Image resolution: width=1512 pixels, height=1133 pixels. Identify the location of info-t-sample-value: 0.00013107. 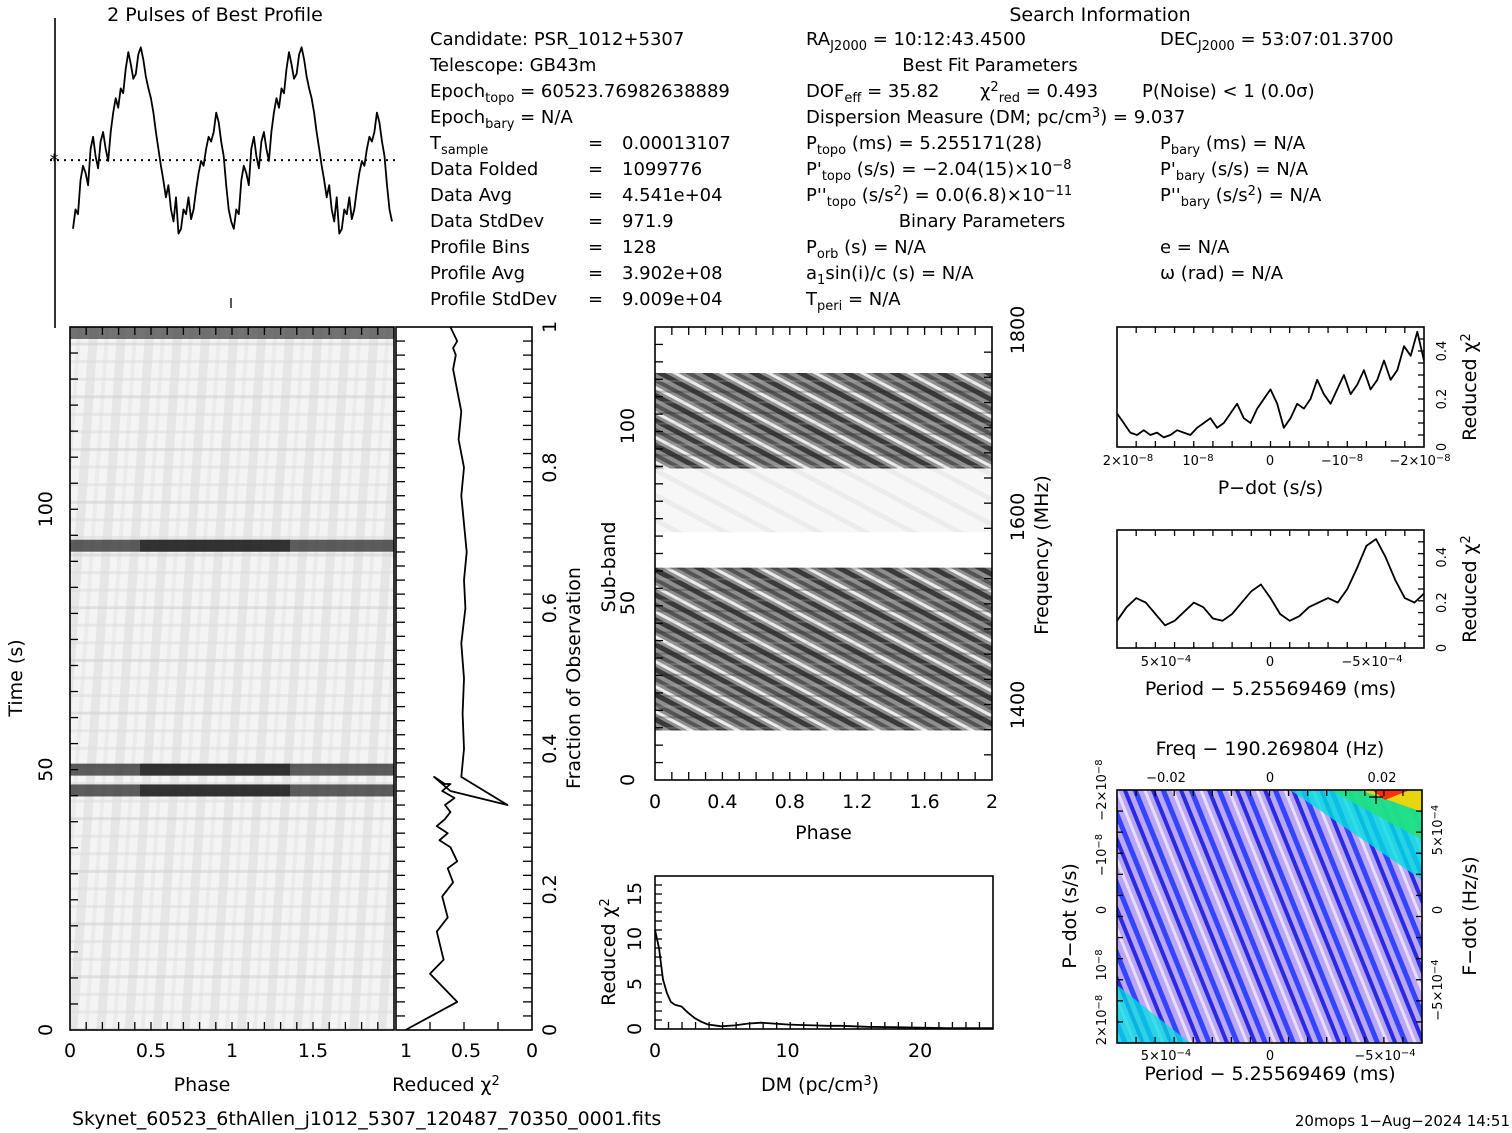
(676, 143).